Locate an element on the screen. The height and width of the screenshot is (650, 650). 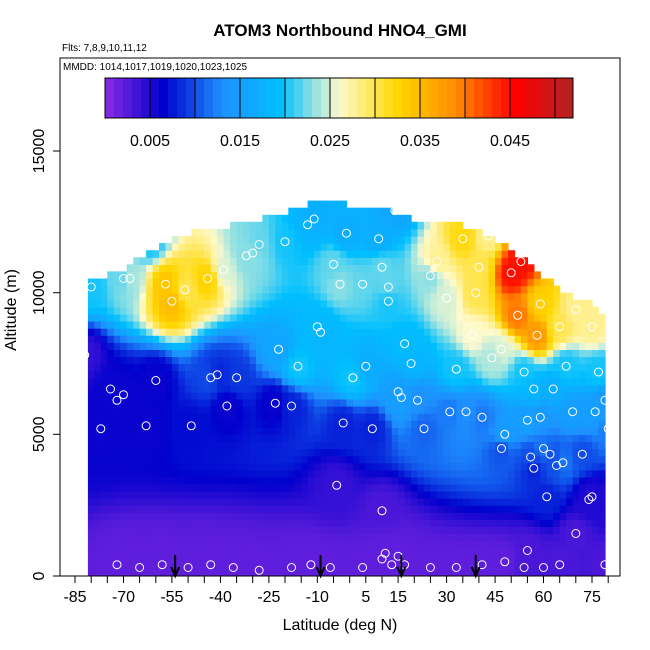
colorbar-cells is located at coordinates (339, 98).